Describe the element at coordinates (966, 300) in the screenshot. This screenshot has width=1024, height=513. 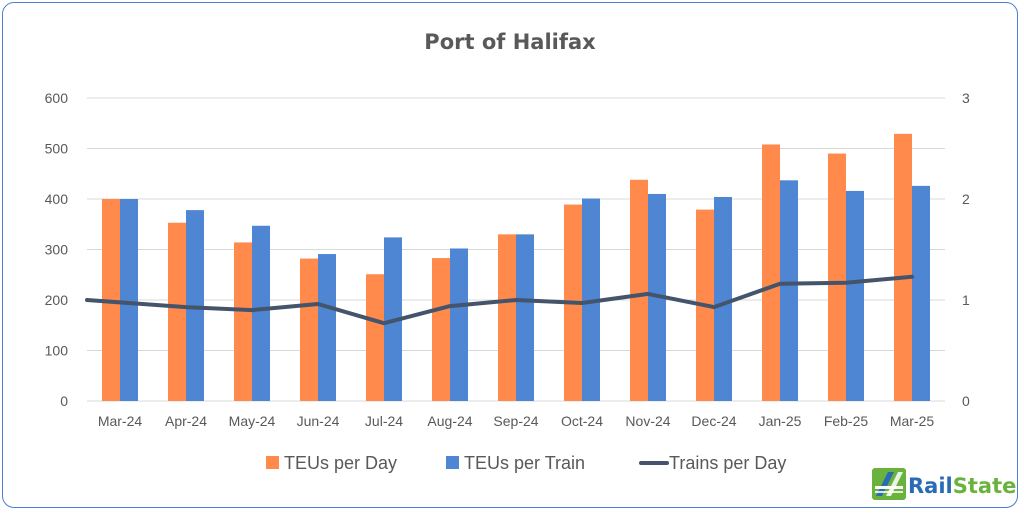
I see `y-right-tick-label: 1` at that location.